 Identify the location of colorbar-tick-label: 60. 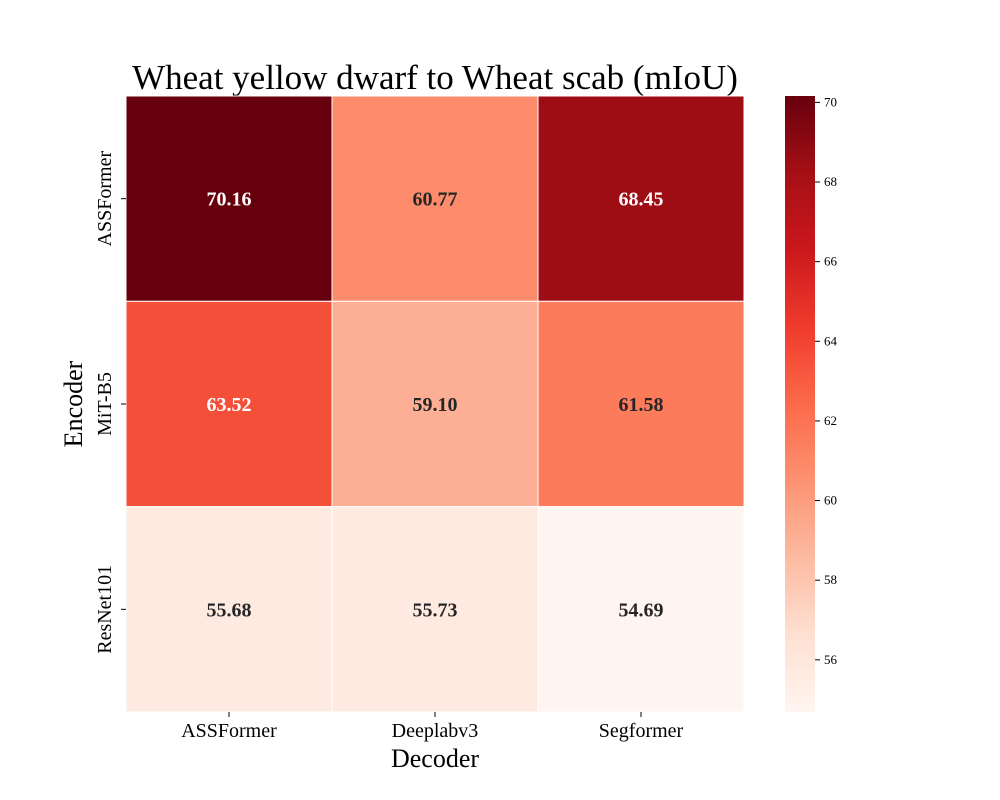
(830, 500).